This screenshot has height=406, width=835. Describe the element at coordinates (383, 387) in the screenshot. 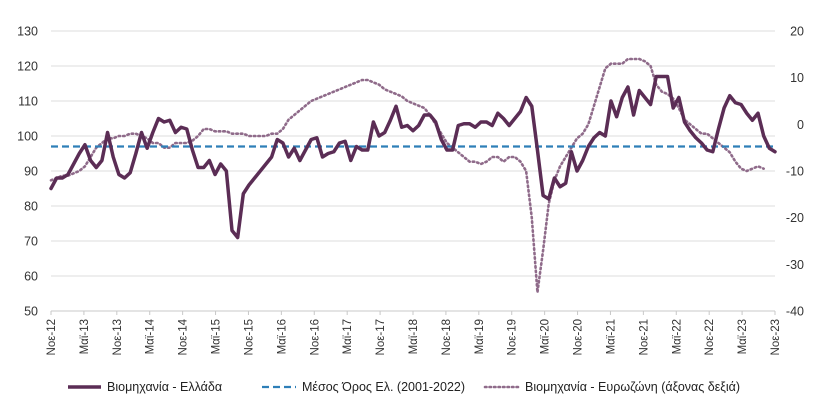

I see `legend-label-average: Μέσος Όρος Ελ. (2001-2022)` at that location.